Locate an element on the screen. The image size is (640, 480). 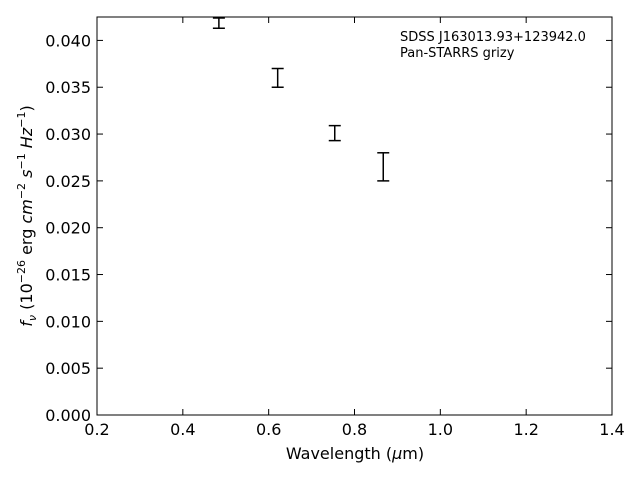
annotation-survey: Pan-STARRS grizy is located at coordinates (457, 53).